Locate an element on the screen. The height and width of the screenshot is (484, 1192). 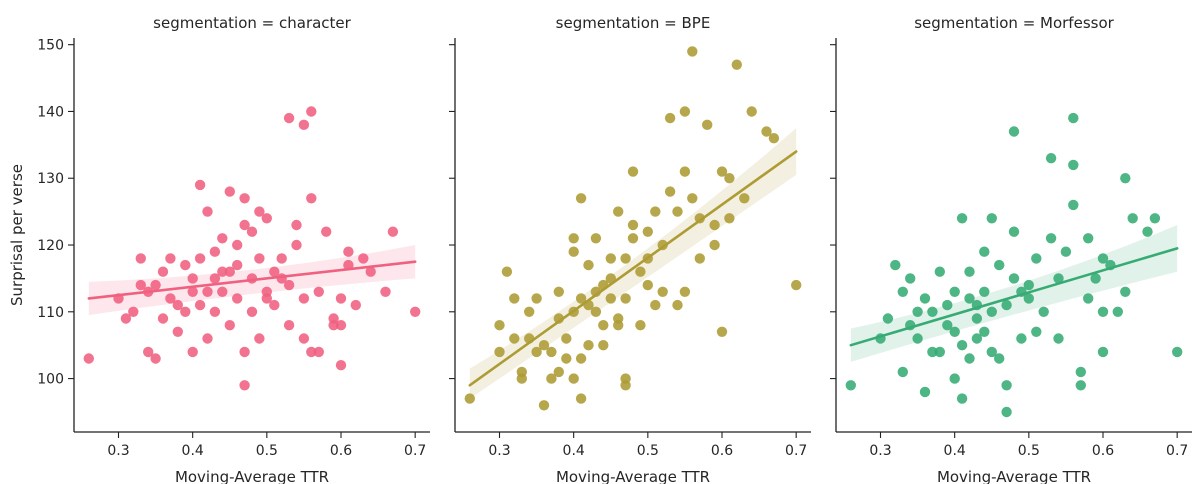
regression-line is located at coordinates (252, 280).